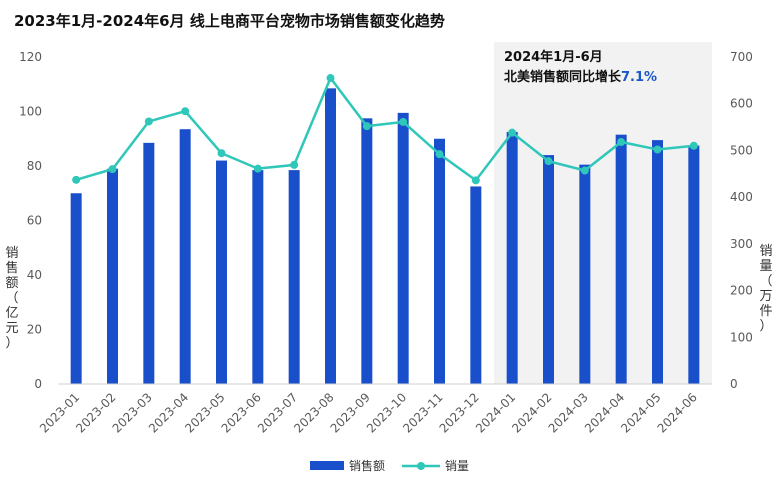  Describe the element at coordinates (765, 311) in the screenshot. I see `axis-label-char: 件` at that location.